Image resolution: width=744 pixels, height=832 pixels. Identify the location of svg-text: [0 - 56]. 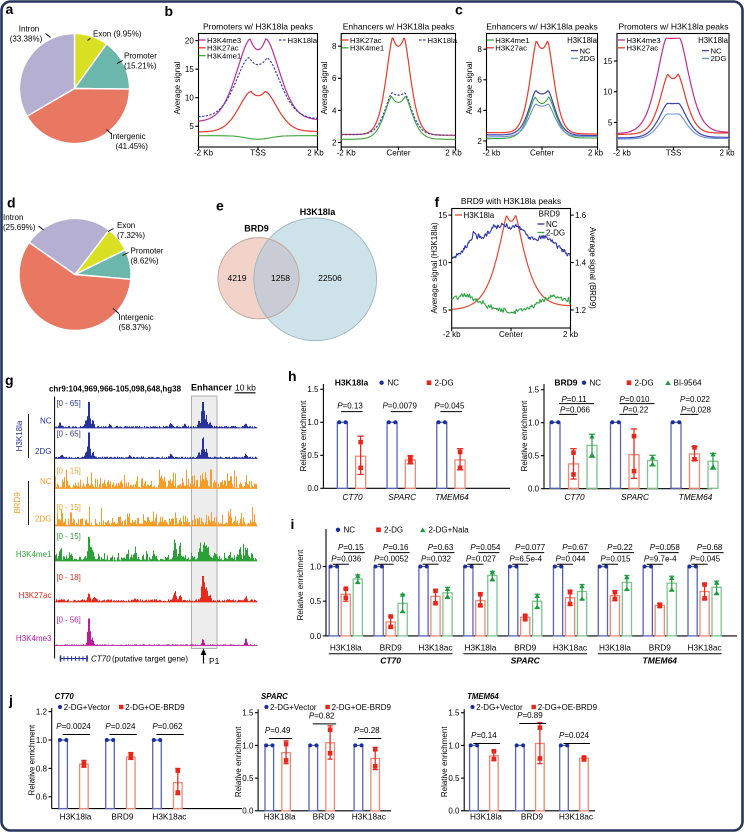
(69, 619).